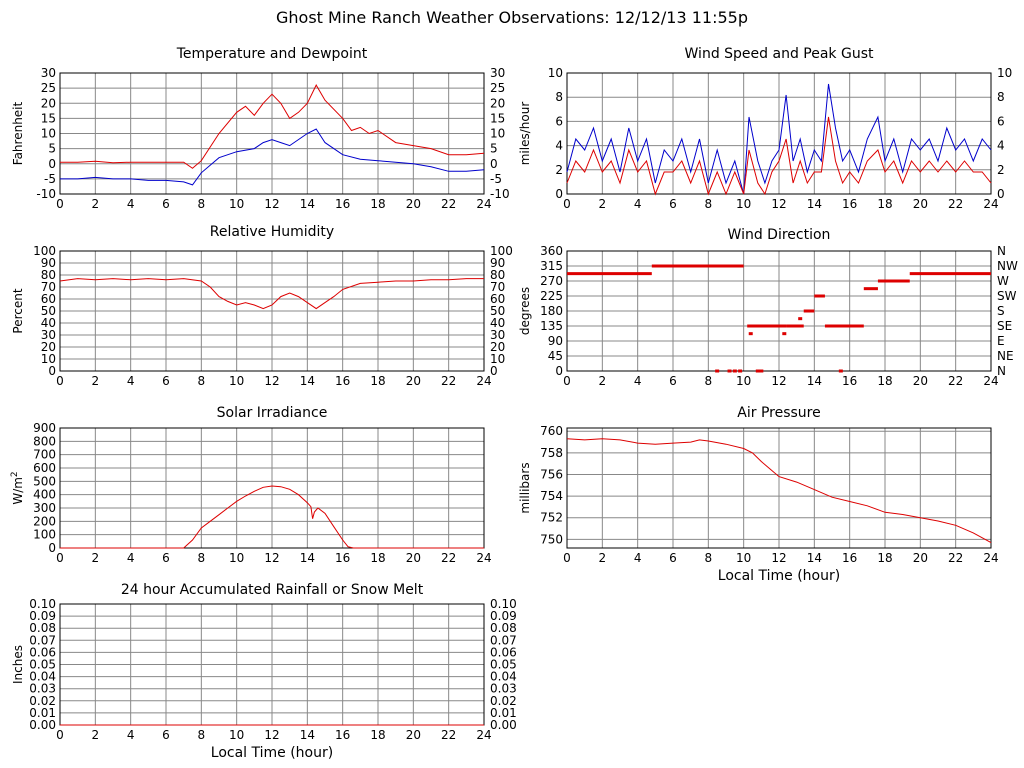 This screenshot has width=1024, height=768. What do you see at coordinates (44, 468) in the screenshot?
I see `y-tick-label: 600` at bounding box center [44, 468].